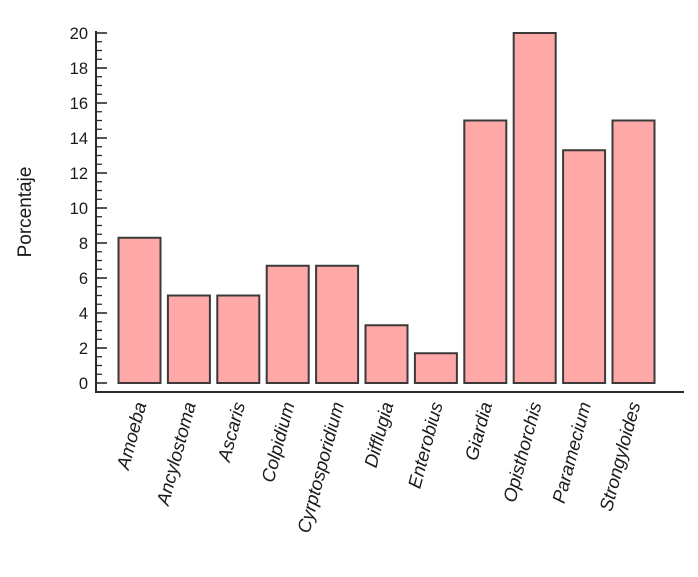 Image resolution: width=698 pixels, height=577 pixels. Describe the element at coordinates (139, 310) in the screenshot. I see `bar-amoeba` at that location.